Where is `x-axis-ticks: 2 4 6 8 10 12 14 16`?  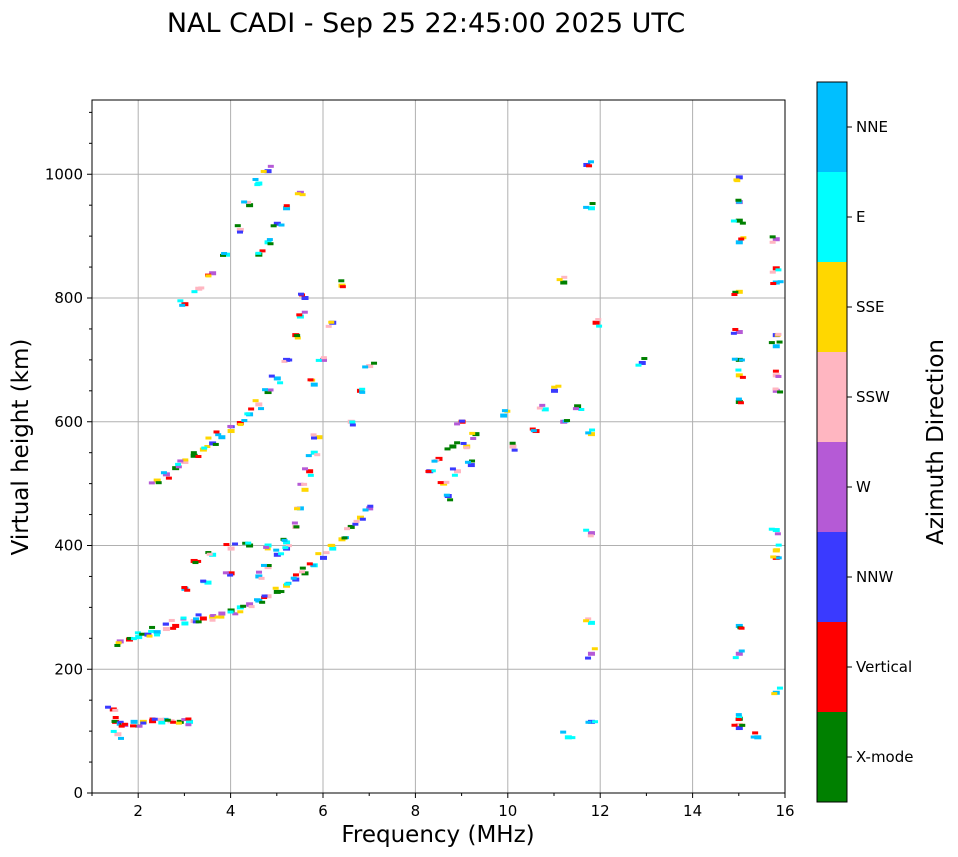 x-axis-ticks: 2 4 6 8 10 12 14 16 is located at coordinates (443, 806).